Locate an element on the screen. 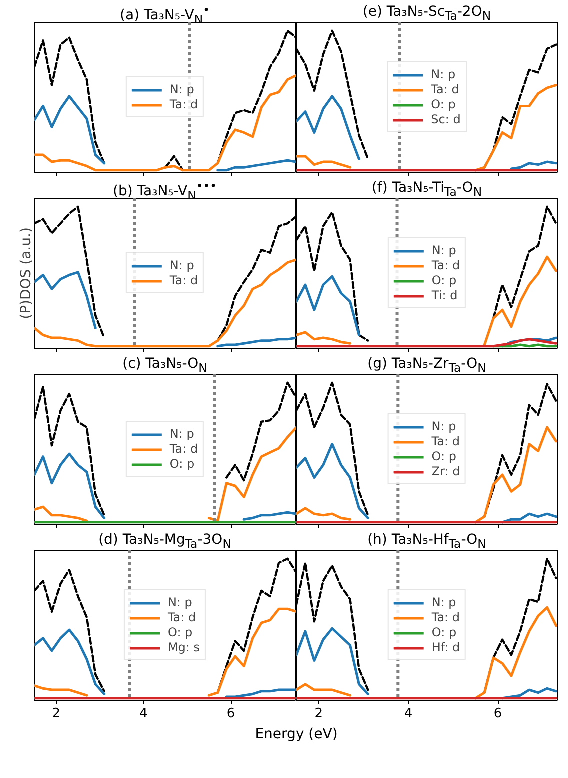 The image size is (568, 778). legend-label: Hf: d is located at coordinates (446, 647).